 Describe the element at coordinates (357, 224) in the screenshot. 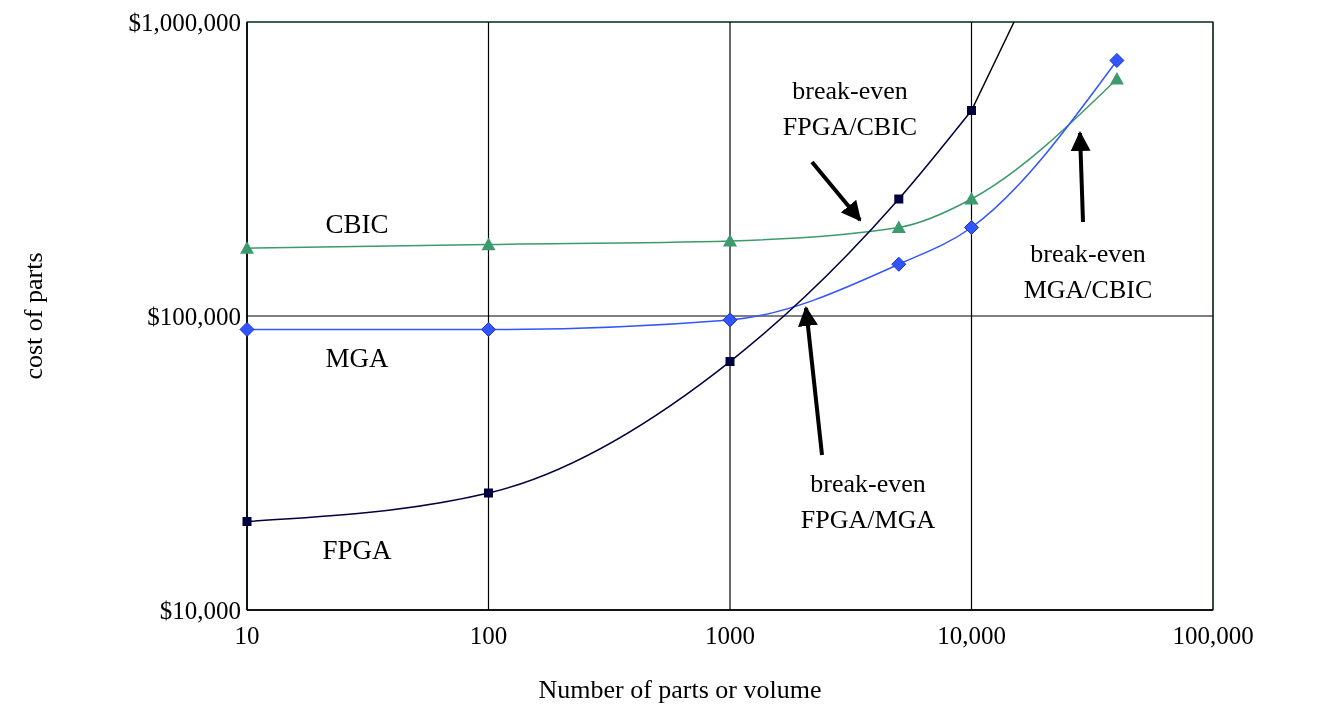

I see `series-label: CBIC` at that location.